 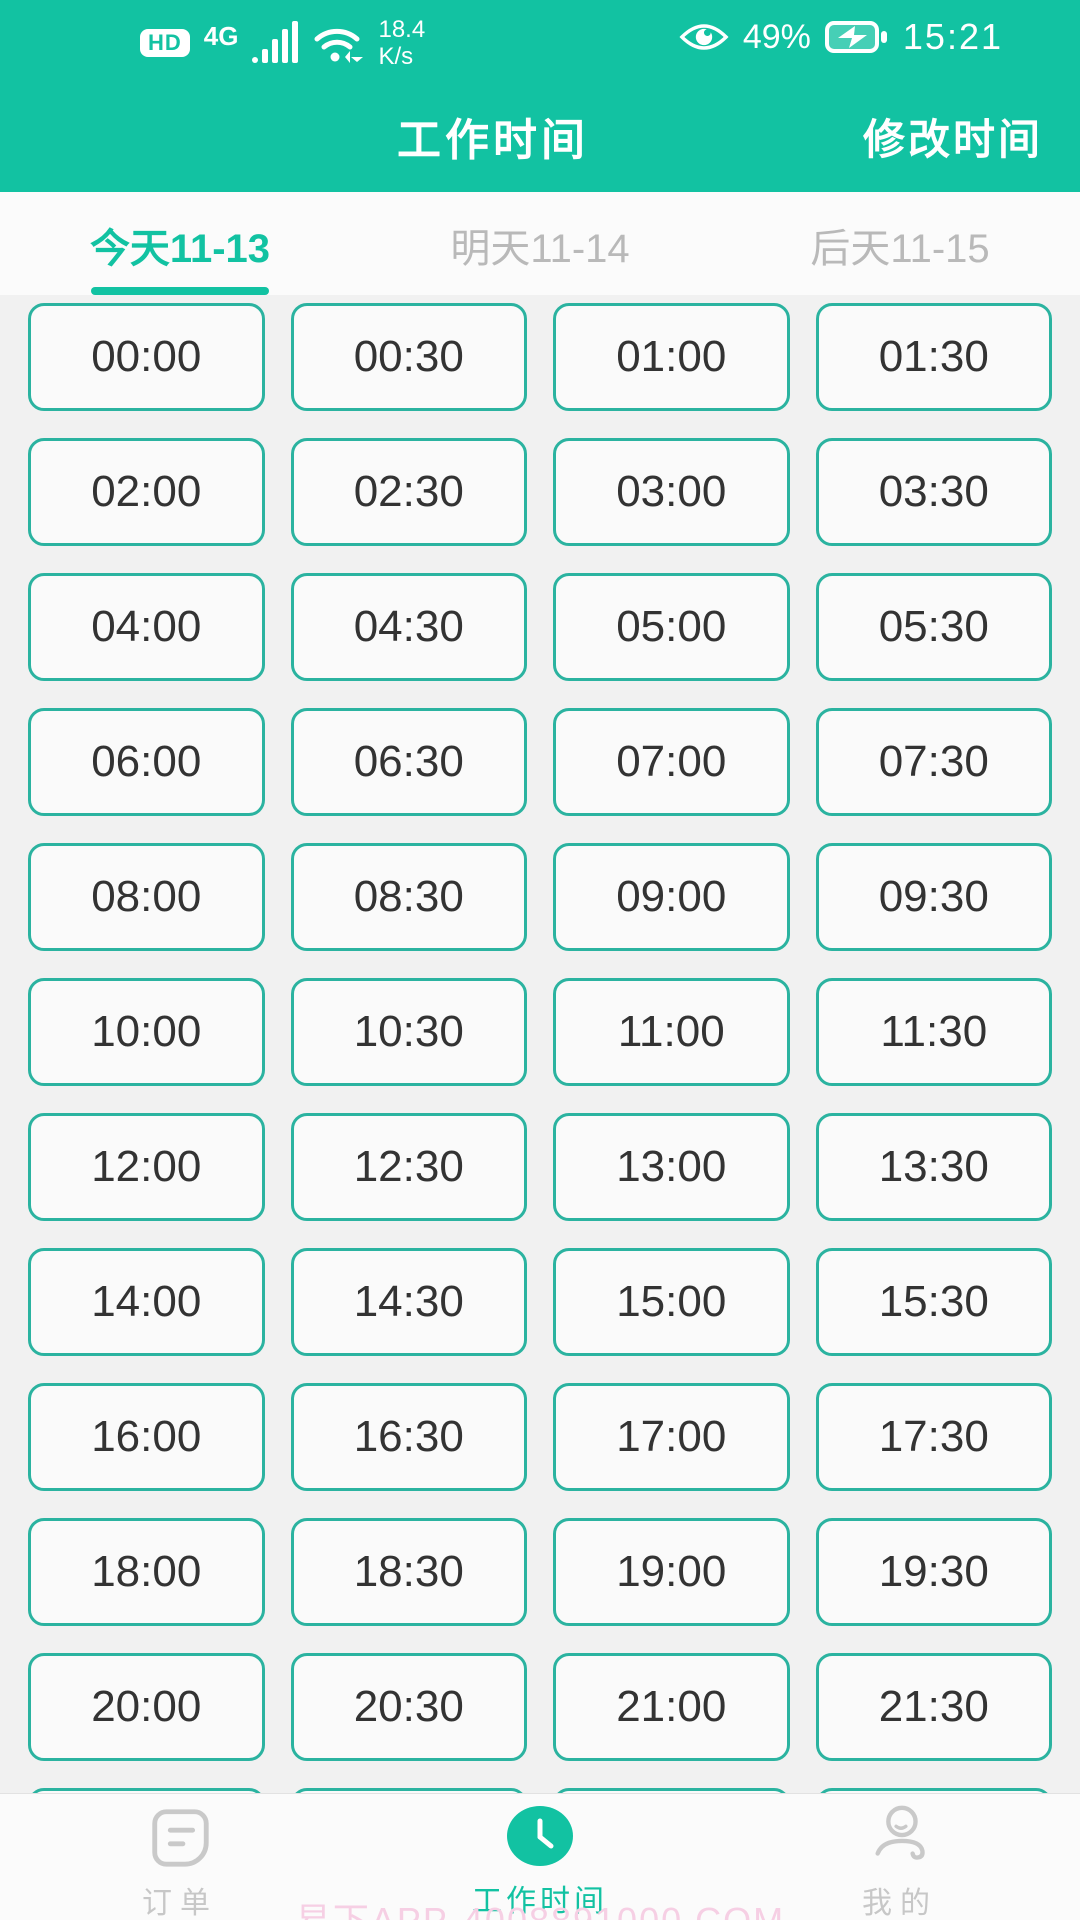 I want to click on time-slot-button: 19:00, so click(x=671, y=1572).